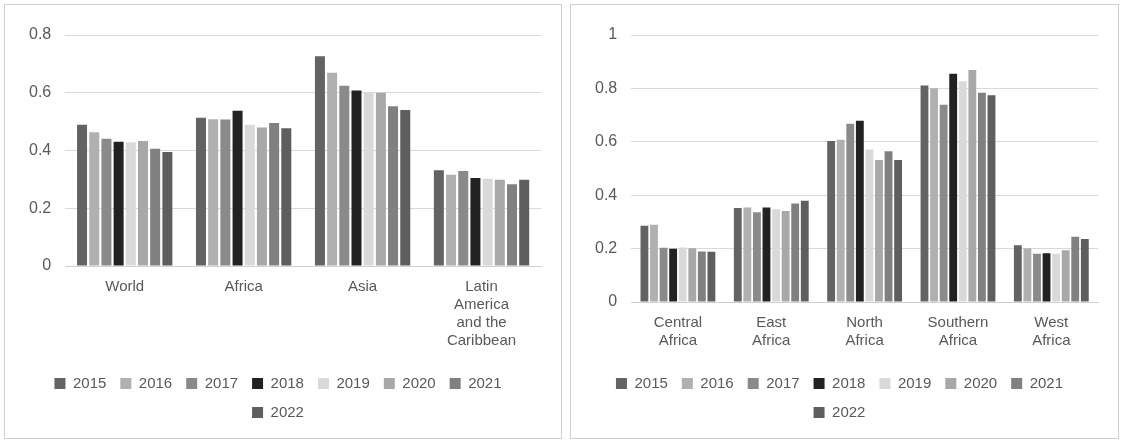 The width and height of the screenshot is (1125, 443). I want to click on x-tick-label: Central Africa, so click(678, 331).